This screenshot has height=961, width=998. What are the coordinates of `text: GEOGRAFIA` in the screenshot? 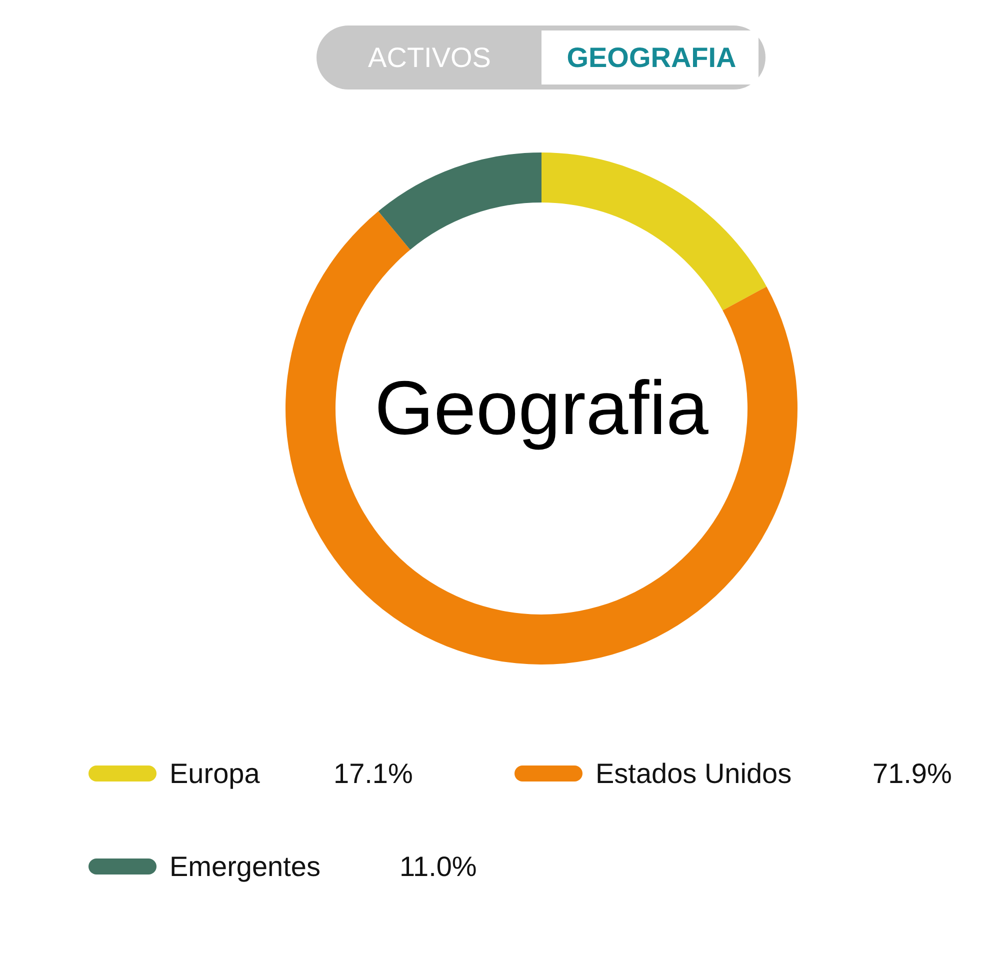 It's located at (651, 57).